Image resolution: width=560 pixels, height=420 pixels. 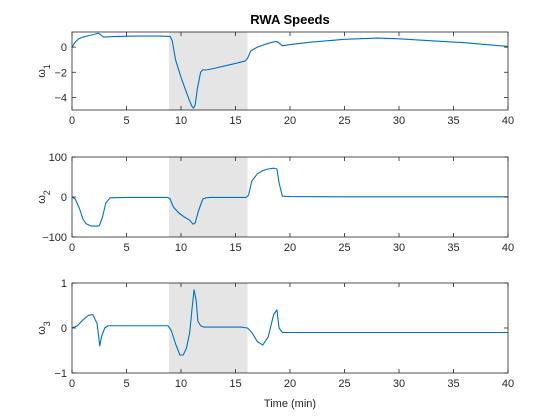 I want to click on chart-title: RWA Speeds, so click(x=289, y=19).